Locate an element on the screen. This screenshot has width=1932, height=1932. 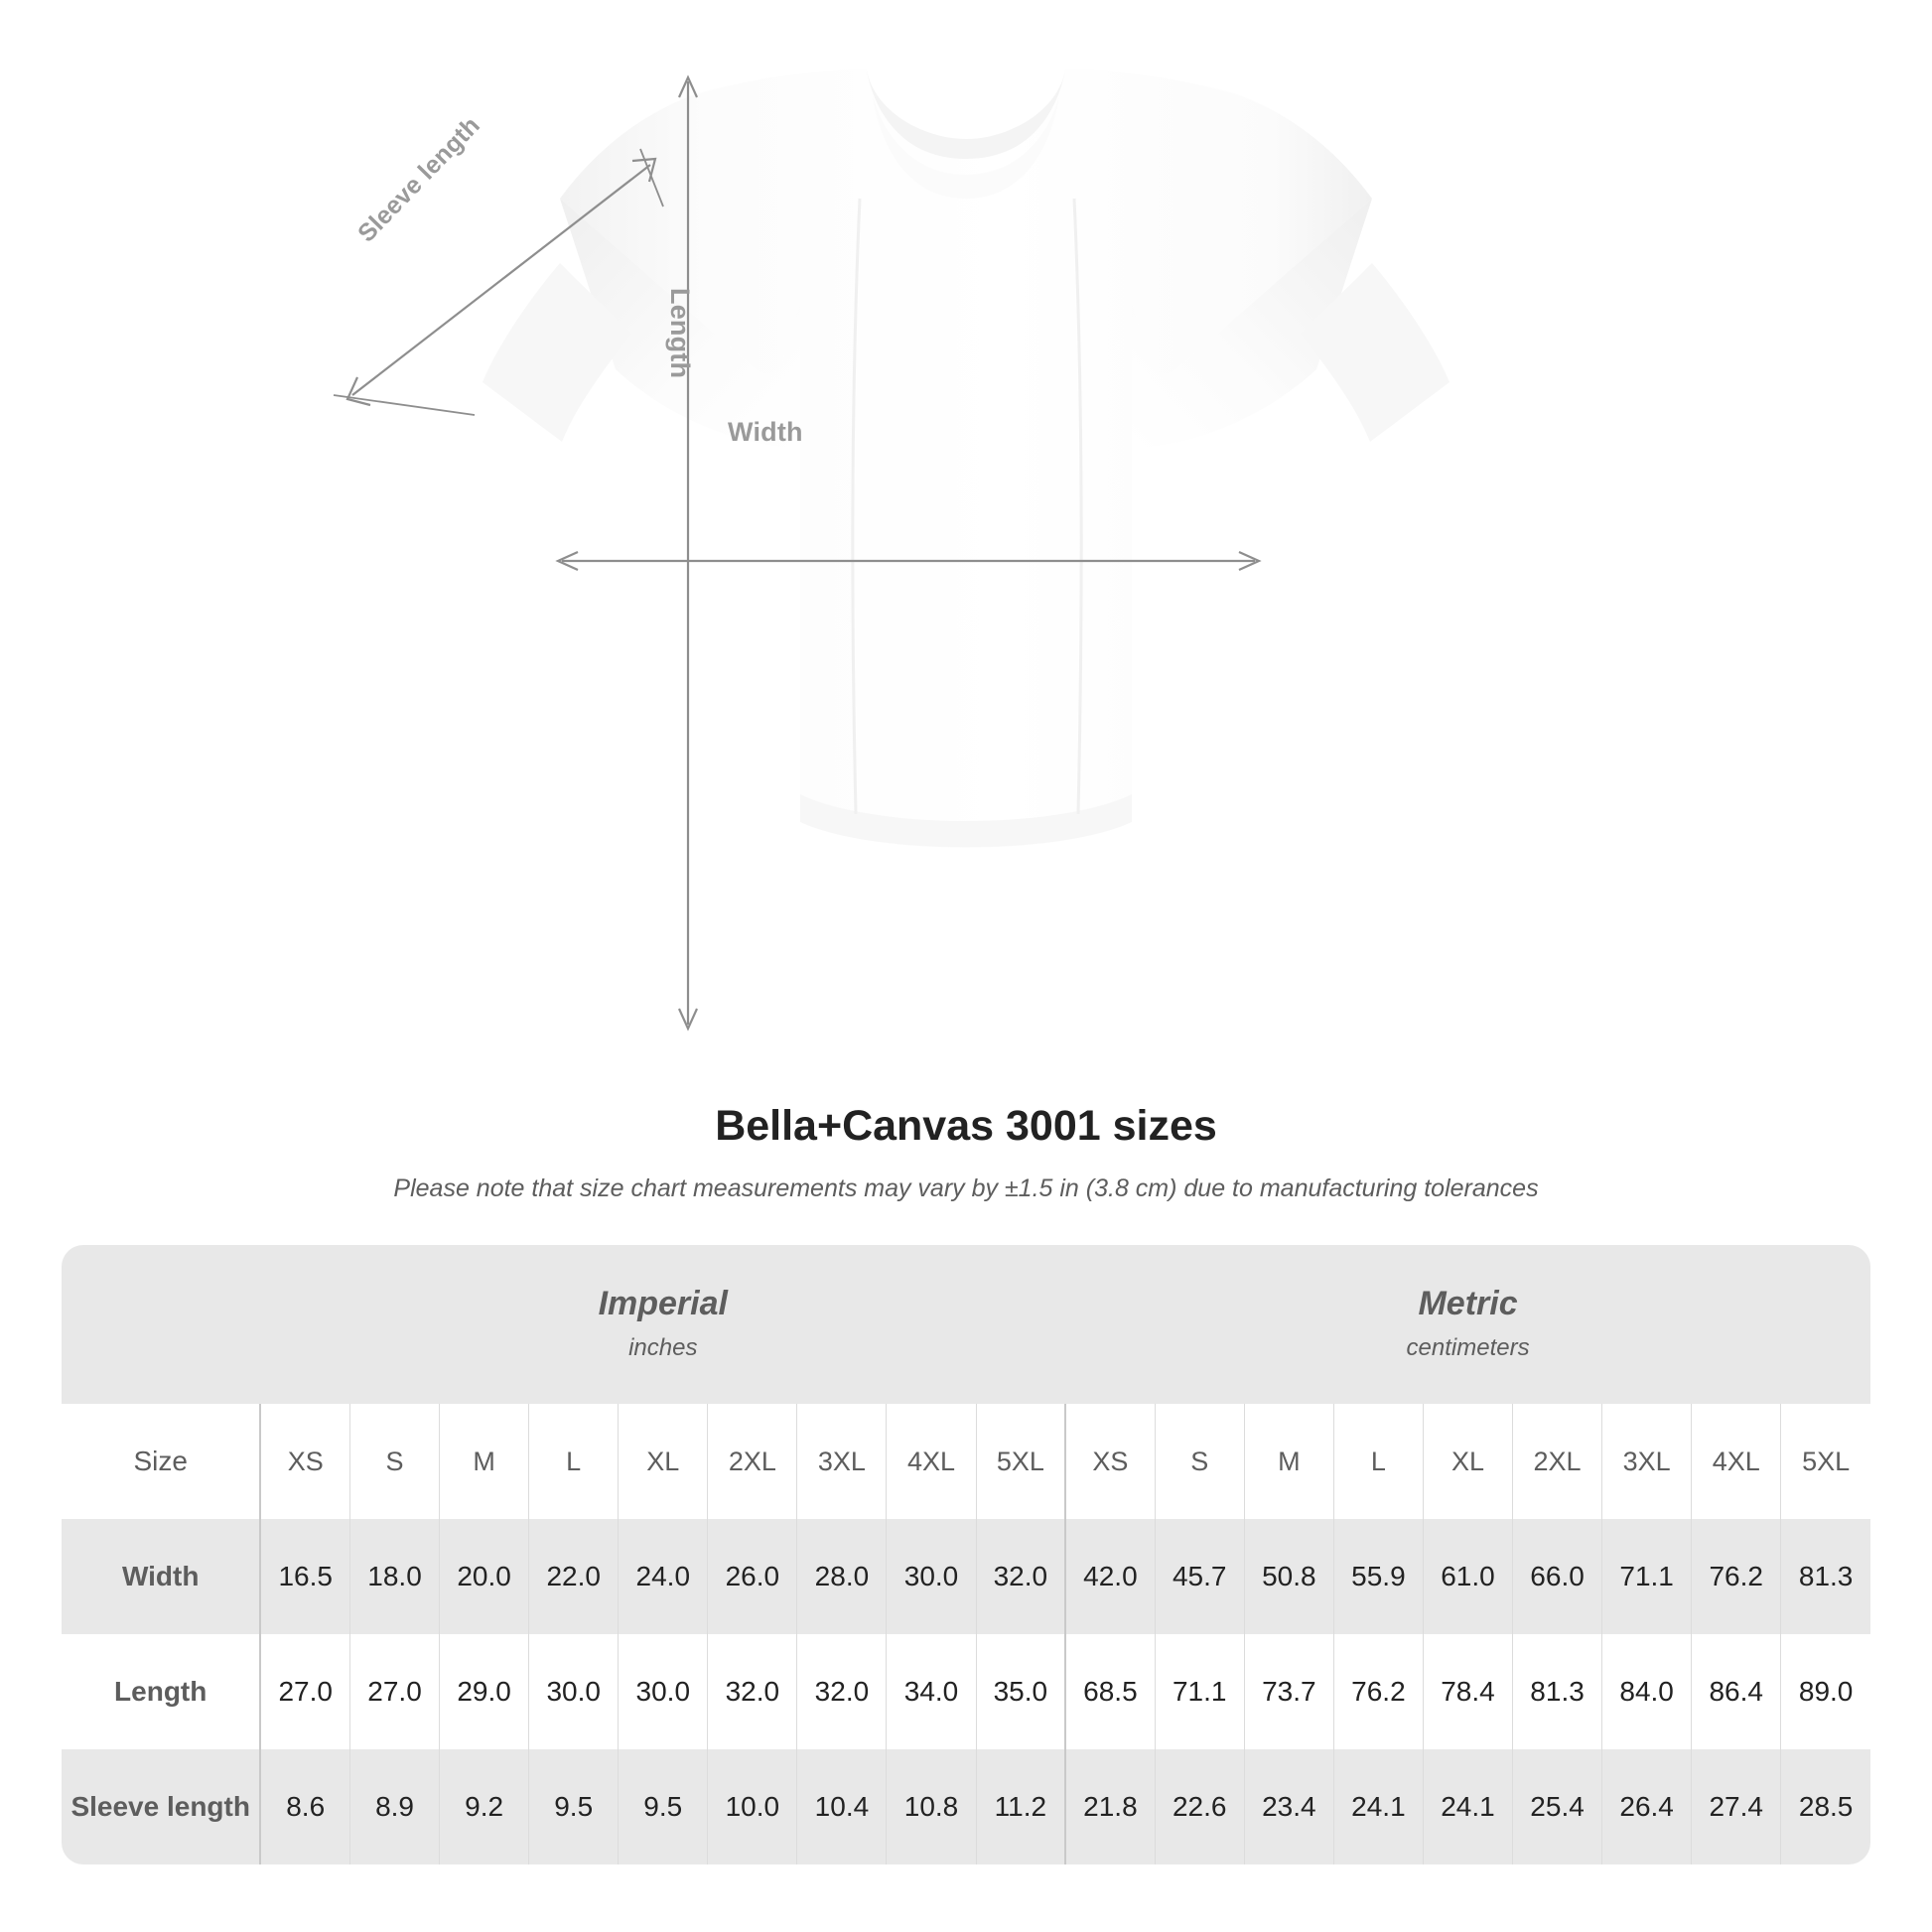
page-title: Bella+Canvas 3001 sizes is located at coordinates (966, 1126).